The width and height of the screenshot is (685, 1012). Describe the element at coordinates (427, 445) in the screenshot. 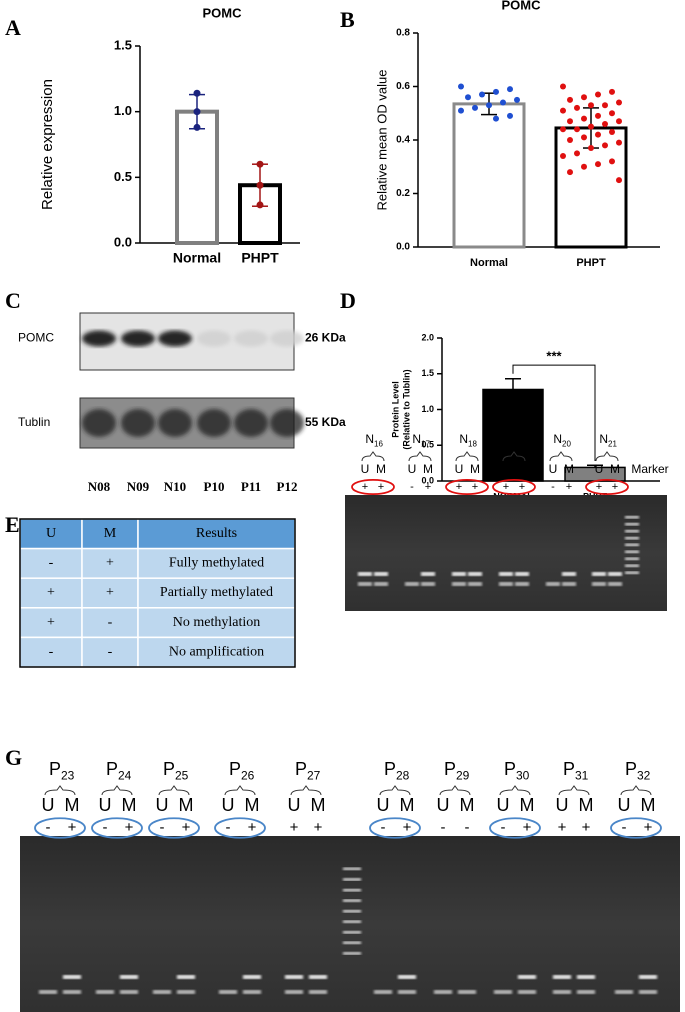

I see `y-tick-label: 0.5` at that location.